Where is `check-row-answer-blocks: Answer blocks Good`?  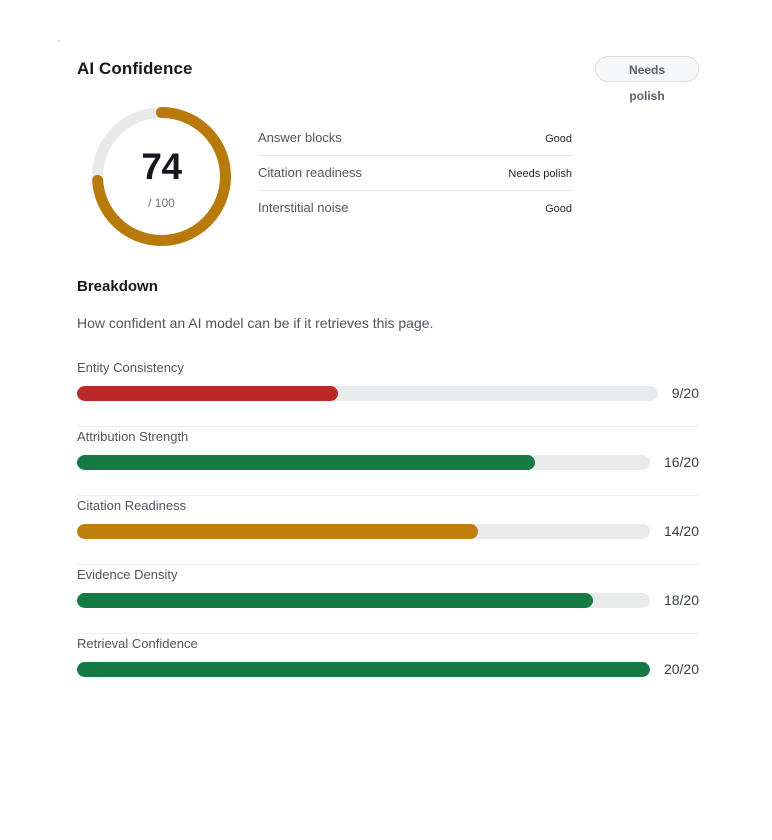 check-row-answer-blocks: Answer blocks Good is located at coordinates (415, 138).